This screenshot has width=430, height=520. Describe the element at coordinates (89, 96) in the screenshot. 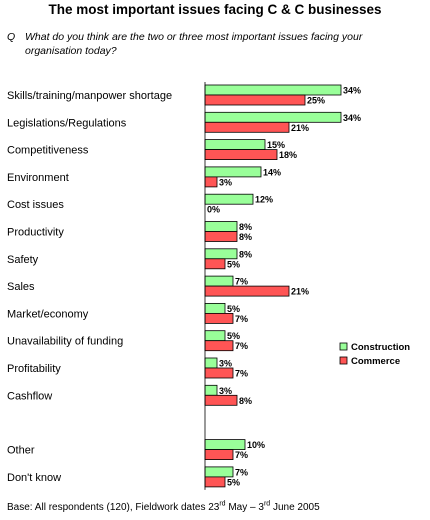

I see `category-label: Skills/training/manpower shortage` at that location.